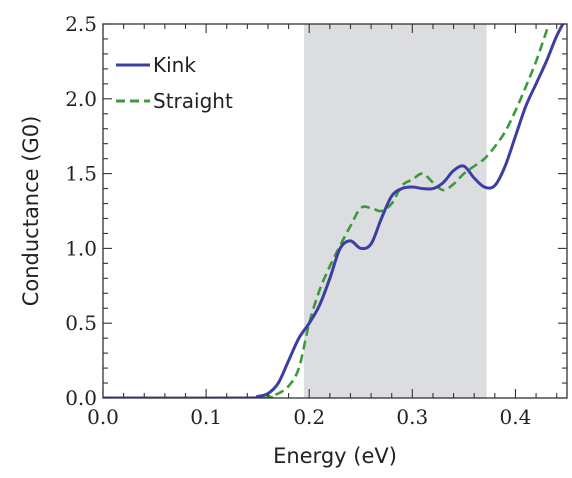 Image resolution: width=572 pixels, height=478 pixels. I want to click on y-tick-label: 0.0, so click(81, 398).